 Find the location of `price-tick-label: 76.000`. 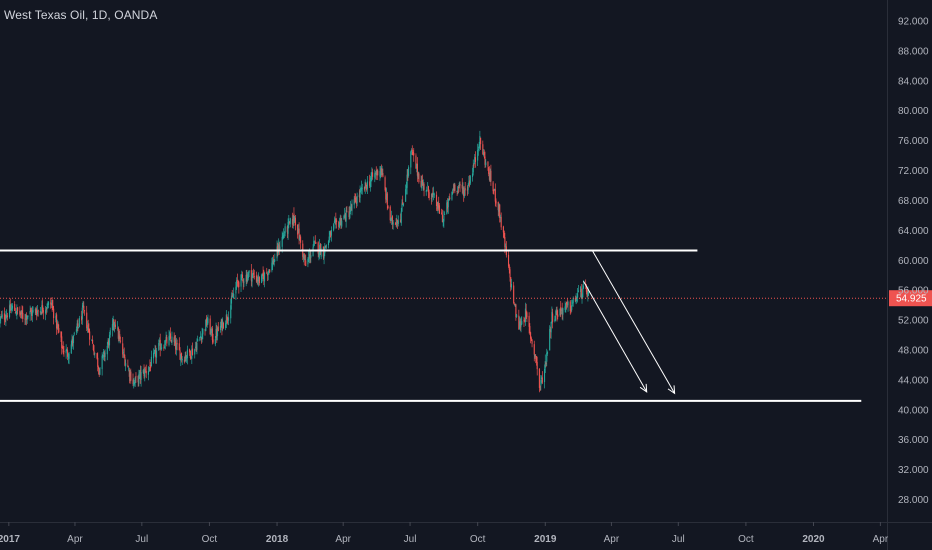

price-tick-label: 76.000 is located at coordinates (913, 141).